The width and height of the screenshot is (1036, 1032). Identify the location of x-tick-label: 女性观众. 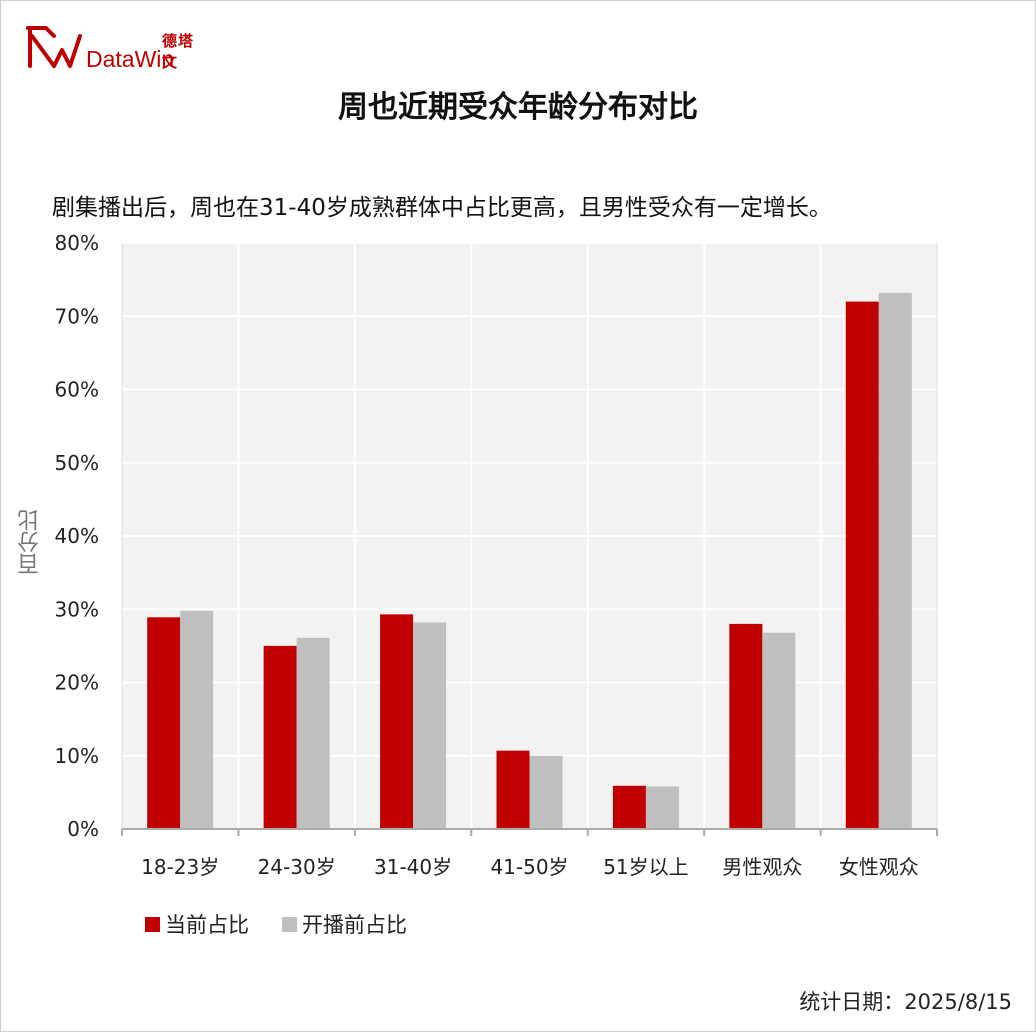
(879, 867).